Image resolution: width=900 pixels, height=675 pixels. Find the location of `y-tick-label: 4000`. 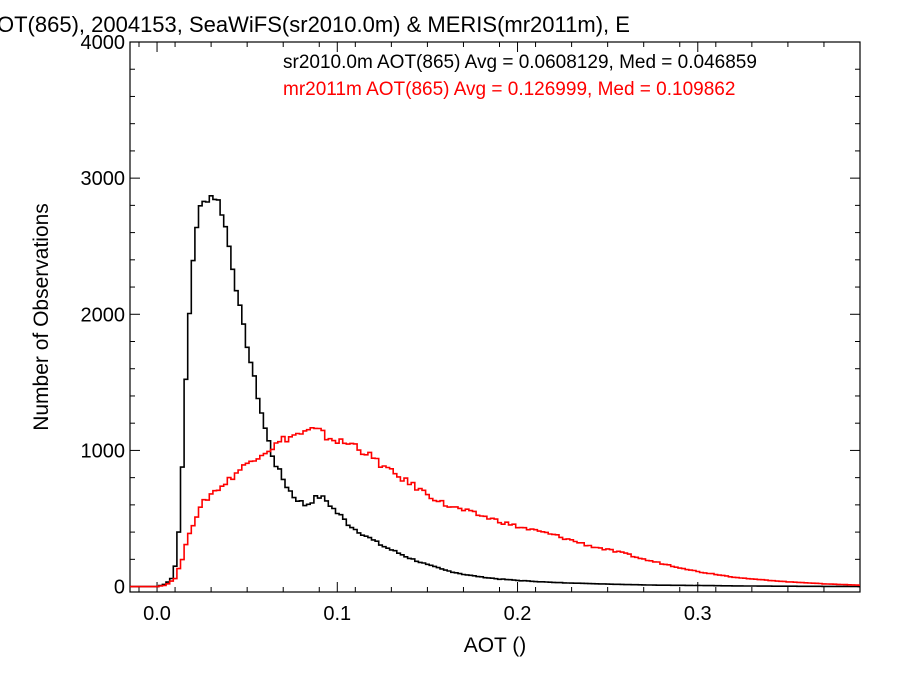

y-tick-label: 4000 is located at coordinates (103, 43).